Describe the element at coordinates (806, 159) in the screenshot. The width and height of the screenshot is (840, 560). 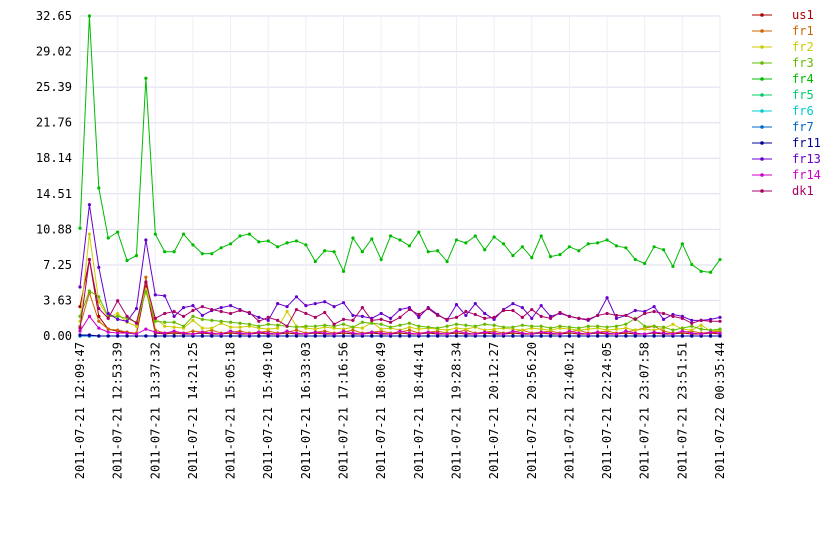
I see `legend-label: fr13` at that location.